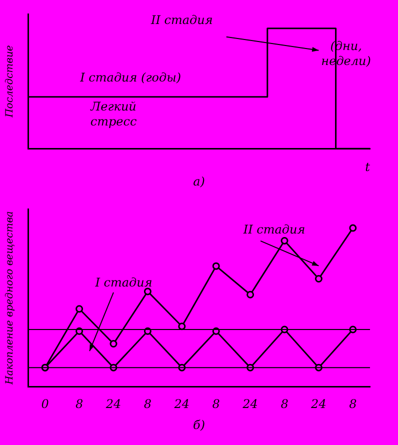 Image resolution: width=398 pixels, height=445 pixels. I want to click on y-axis-title: Последствие, so click(10, 81).